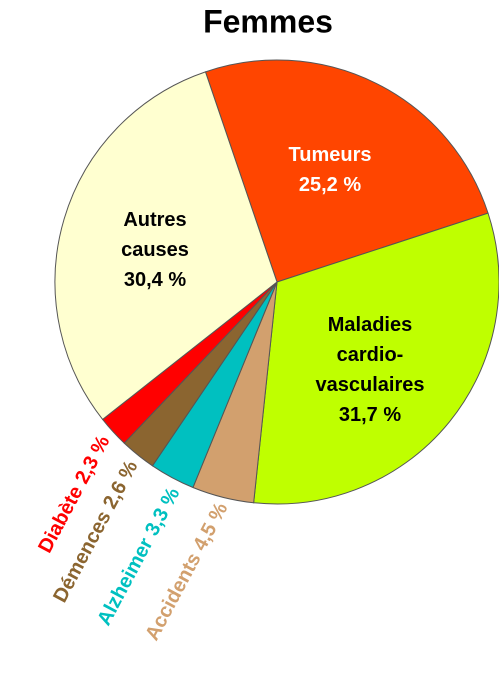 This screenshot has width=499, height=677. What do you see at coordinates (125, 581) in the screenshot?
I see `slice-name: Alzheimer` at bounding box center [125, 581].